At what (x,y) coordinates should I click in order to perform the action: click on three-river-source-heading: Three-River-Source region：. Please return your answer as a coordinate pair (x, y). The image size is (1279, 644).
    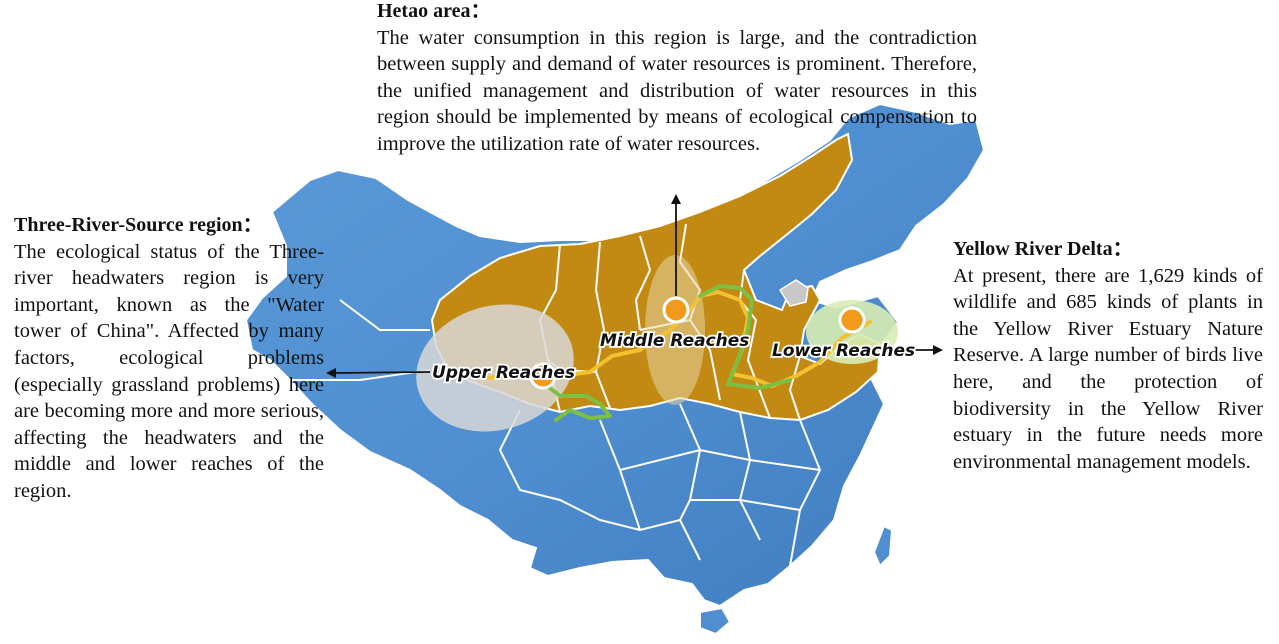
    Looking at the image, I should click on (138, 225).